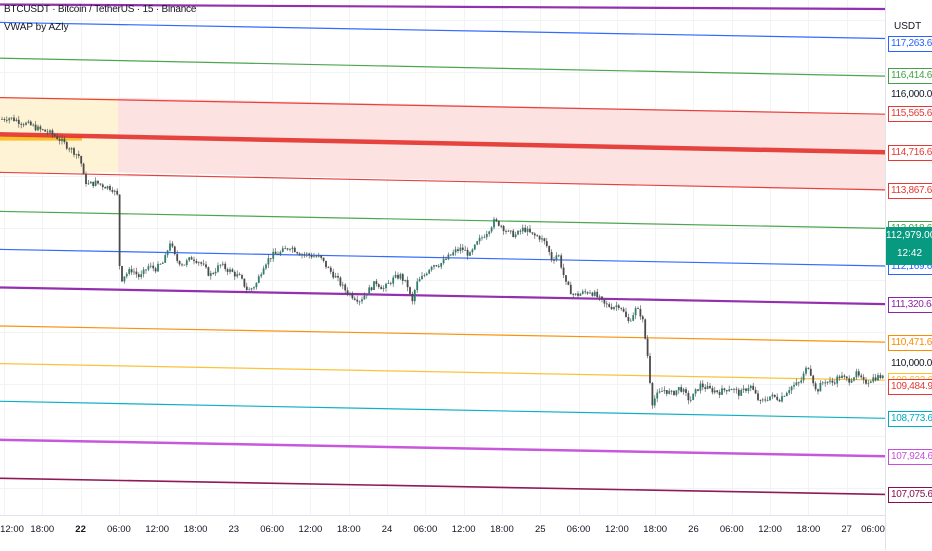  I want to click on indicator-title: VWAP by AZly, so click(36, 27).